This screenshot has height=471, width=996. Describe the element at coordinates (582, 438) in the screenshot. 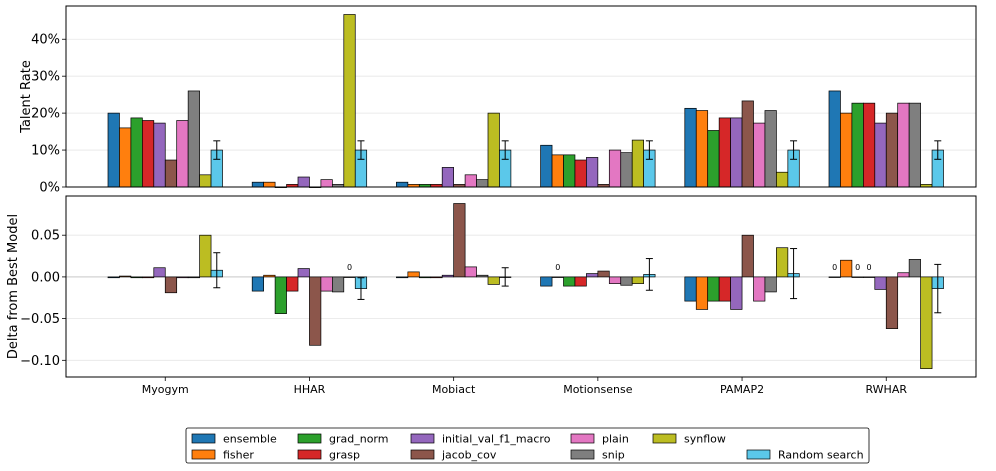

I see `legend-swatch-plain` at that location.